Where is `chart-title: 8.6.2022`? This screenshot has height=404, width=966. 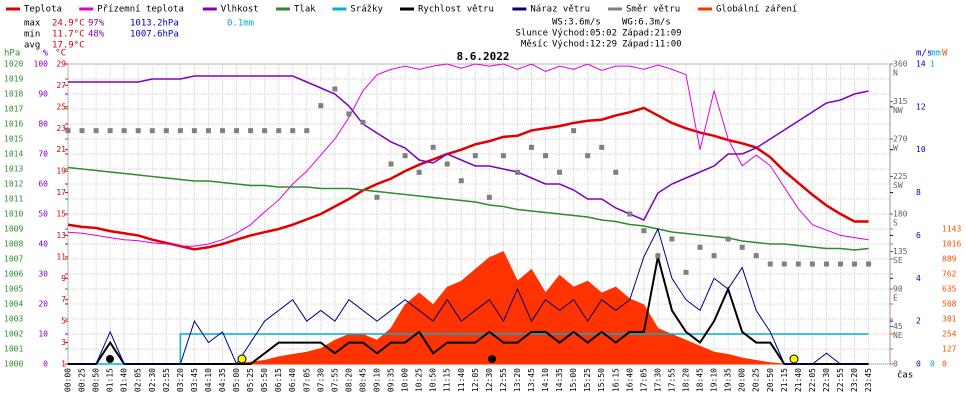 chart-title: 8.6.2022 is located at coordinates (483, 56).